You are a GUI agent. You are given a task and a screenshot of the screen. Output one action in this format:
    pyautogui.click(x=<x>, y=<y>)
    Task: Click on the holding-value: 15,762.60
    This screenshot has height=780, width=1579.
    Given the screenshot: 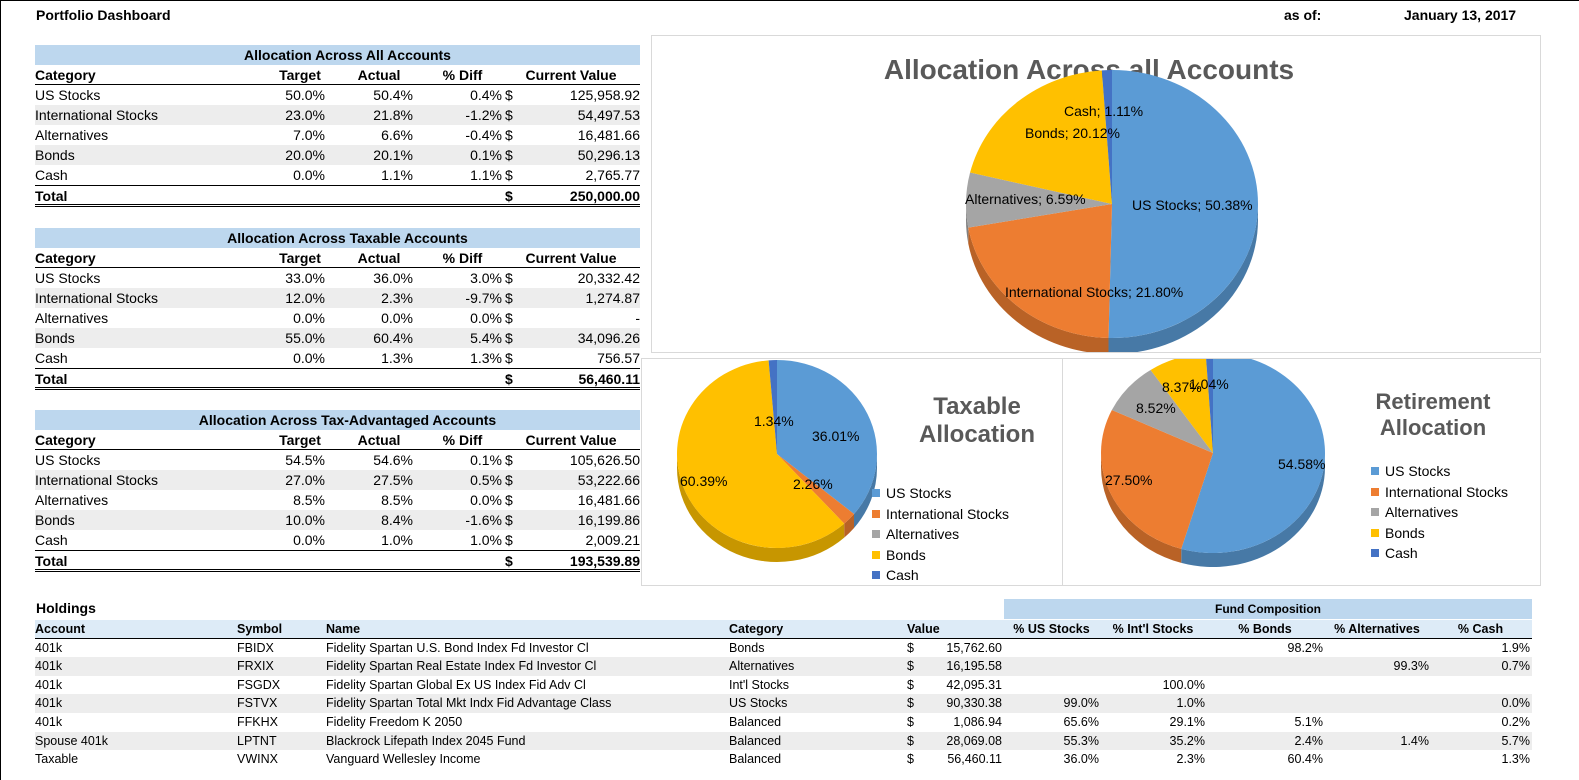 What is the action you would take?
    pyautogui.click(x=974, y=647)
    